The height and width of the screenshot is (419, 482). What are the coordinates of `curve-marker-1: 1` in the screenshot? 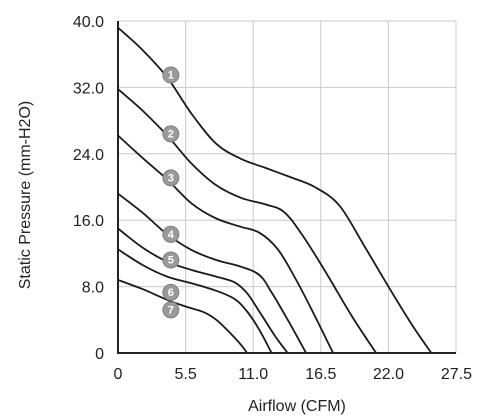 It's located at (171, 75).